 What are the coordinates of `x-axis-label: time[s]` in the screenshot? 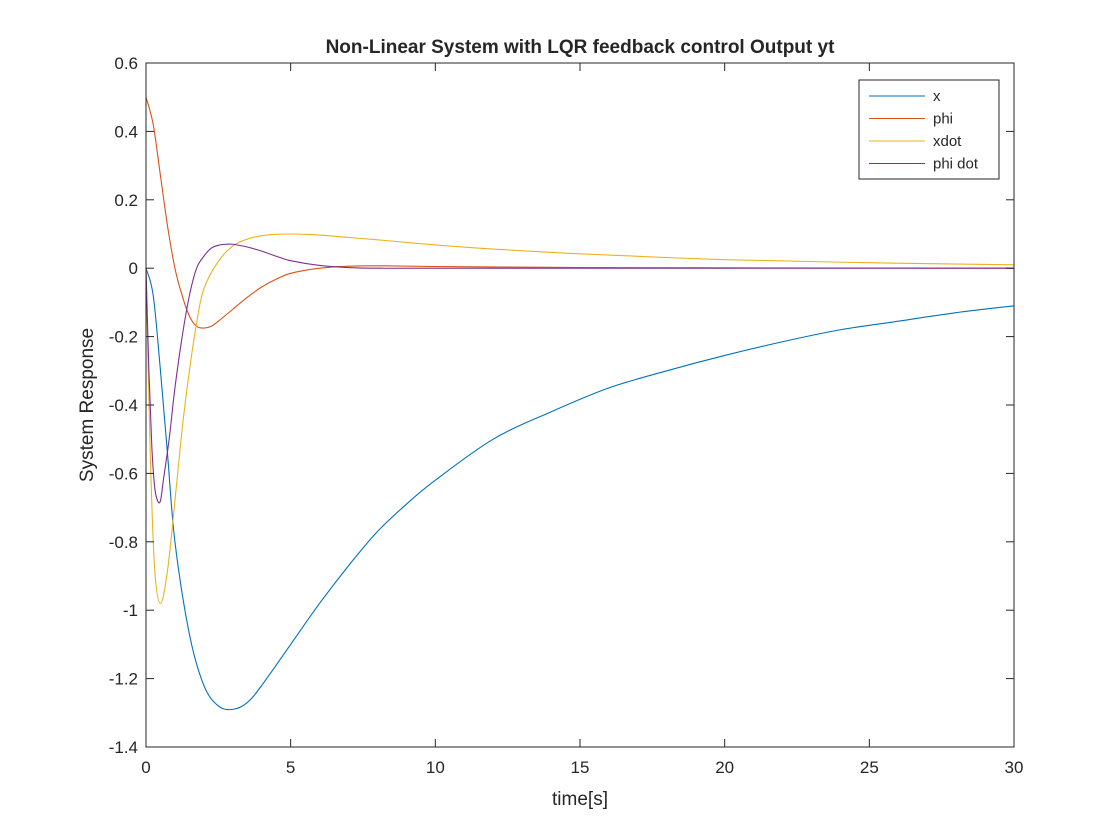 It's located at (580, 799).